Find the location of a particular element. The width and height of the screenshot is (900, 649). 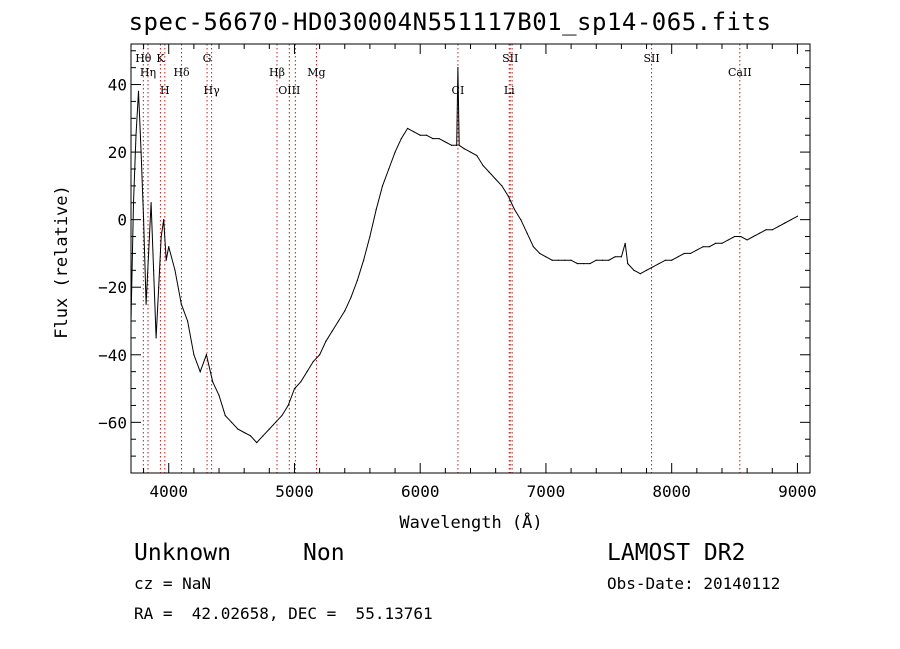

x-tick-label: 7000 is located at coordinates (546, 491).